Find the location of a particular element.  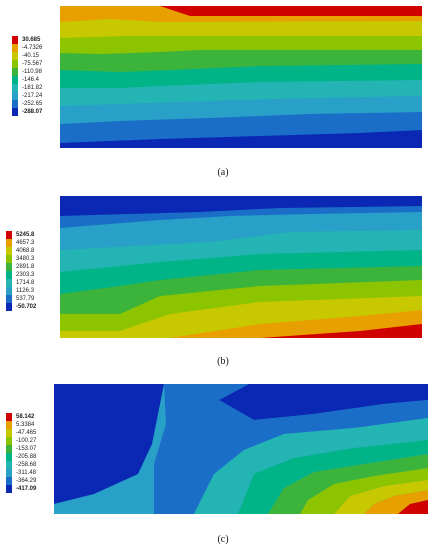

legend-label: -181.82 is located at coordinates (32, 88).